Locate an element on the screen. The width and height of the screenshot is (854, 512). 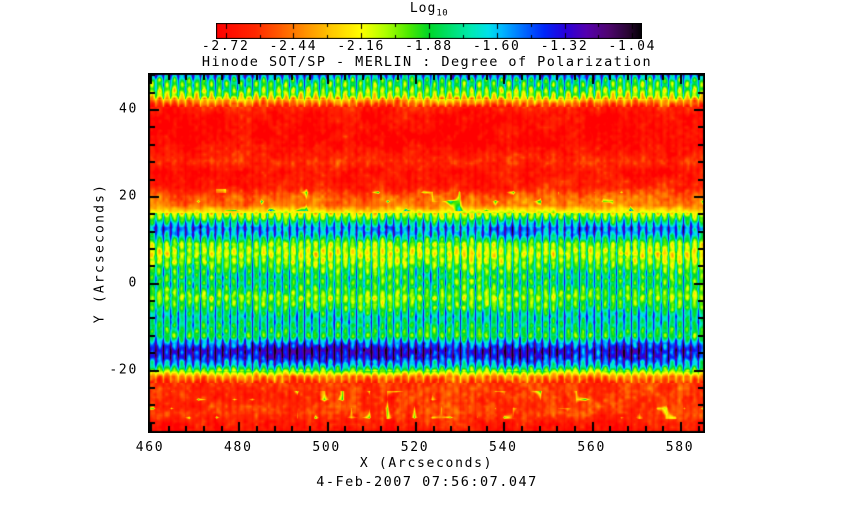
colorbar-tick-label: -1.88 is located at coordinates (429, 46).